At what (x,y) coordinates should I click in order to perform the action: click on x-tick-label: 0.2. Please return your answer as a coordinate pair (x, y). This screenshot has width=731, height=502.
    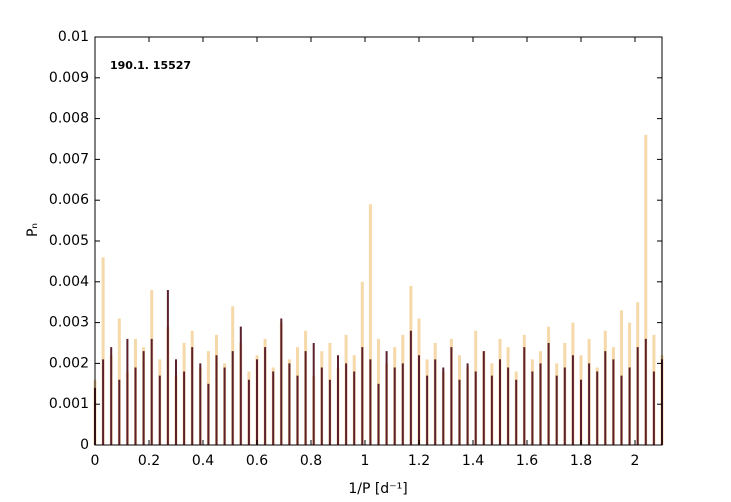
    Looking at the image, I should click on (149, 461).